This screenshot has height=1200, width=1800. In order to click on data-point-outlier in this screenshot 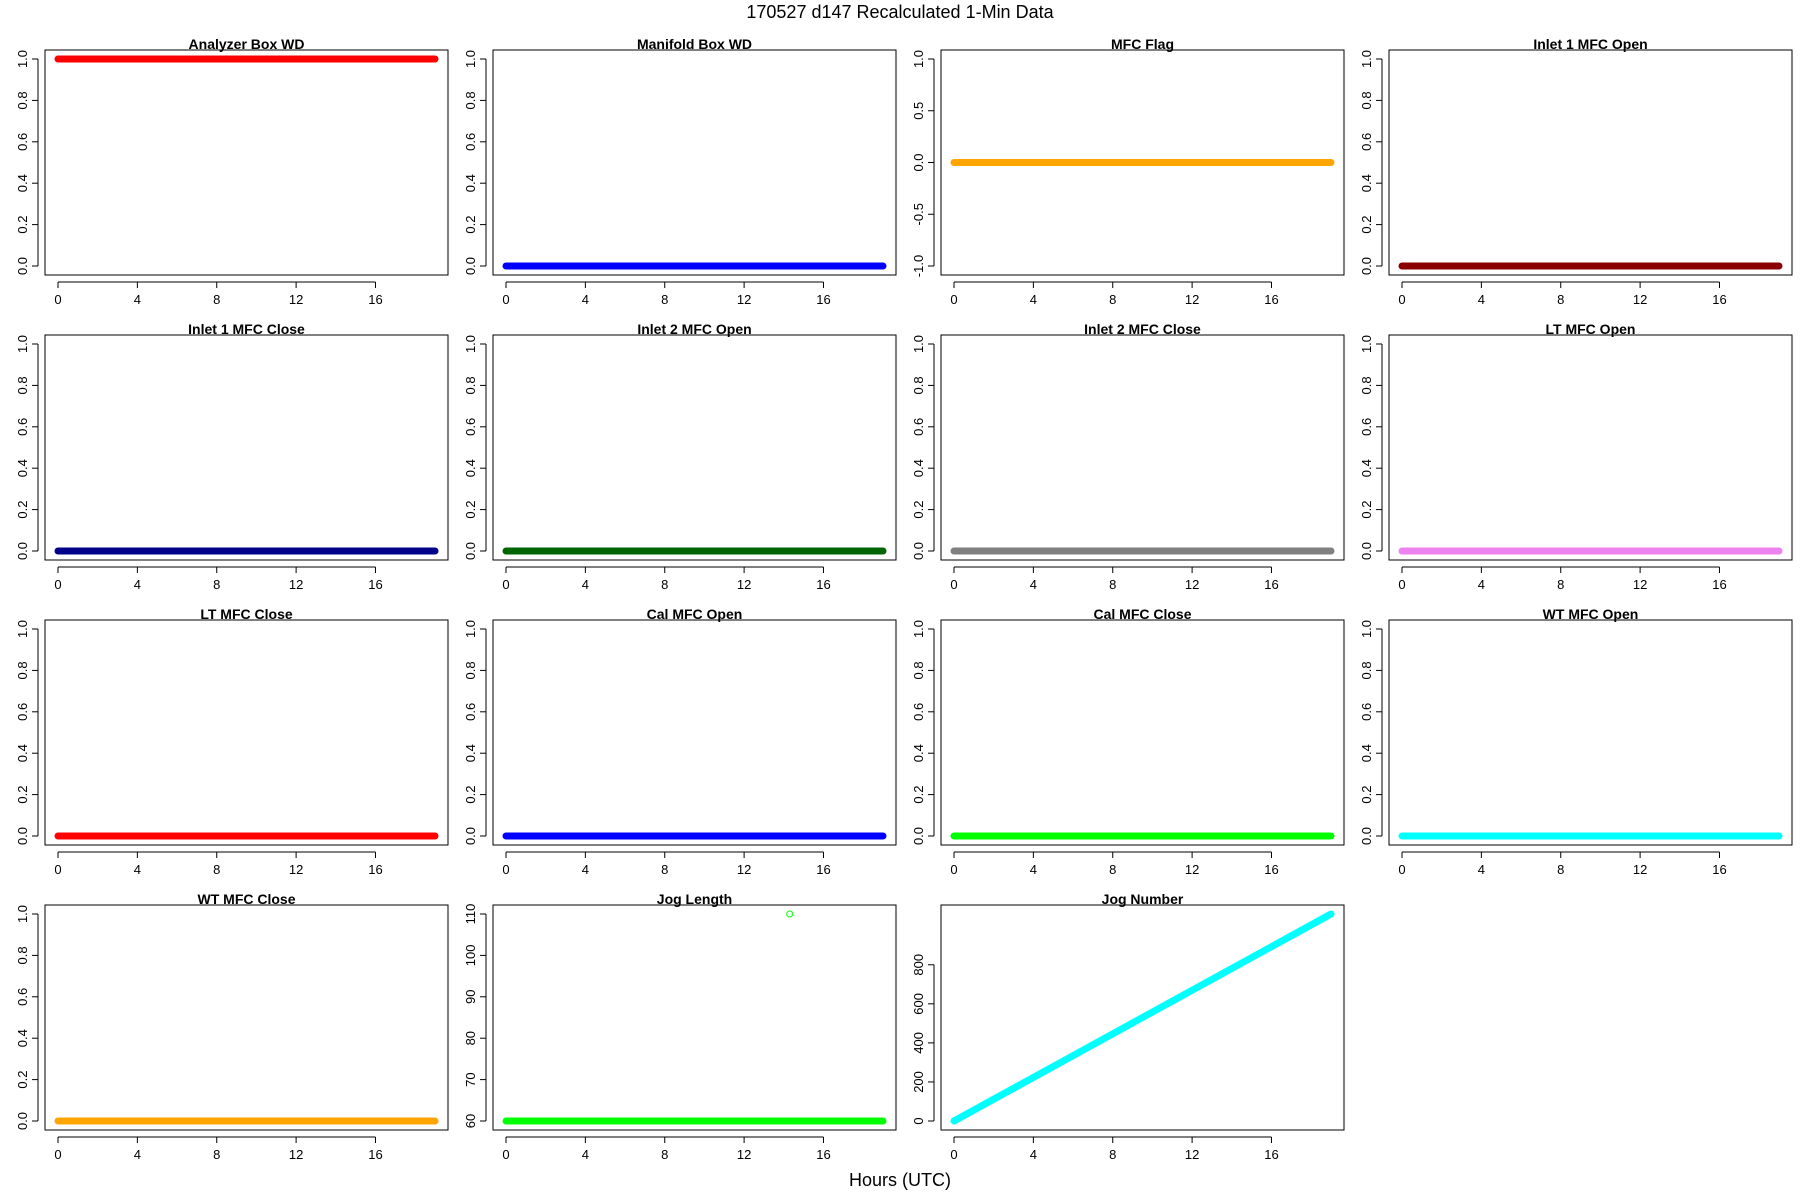, I will do `click(790, 914)`.